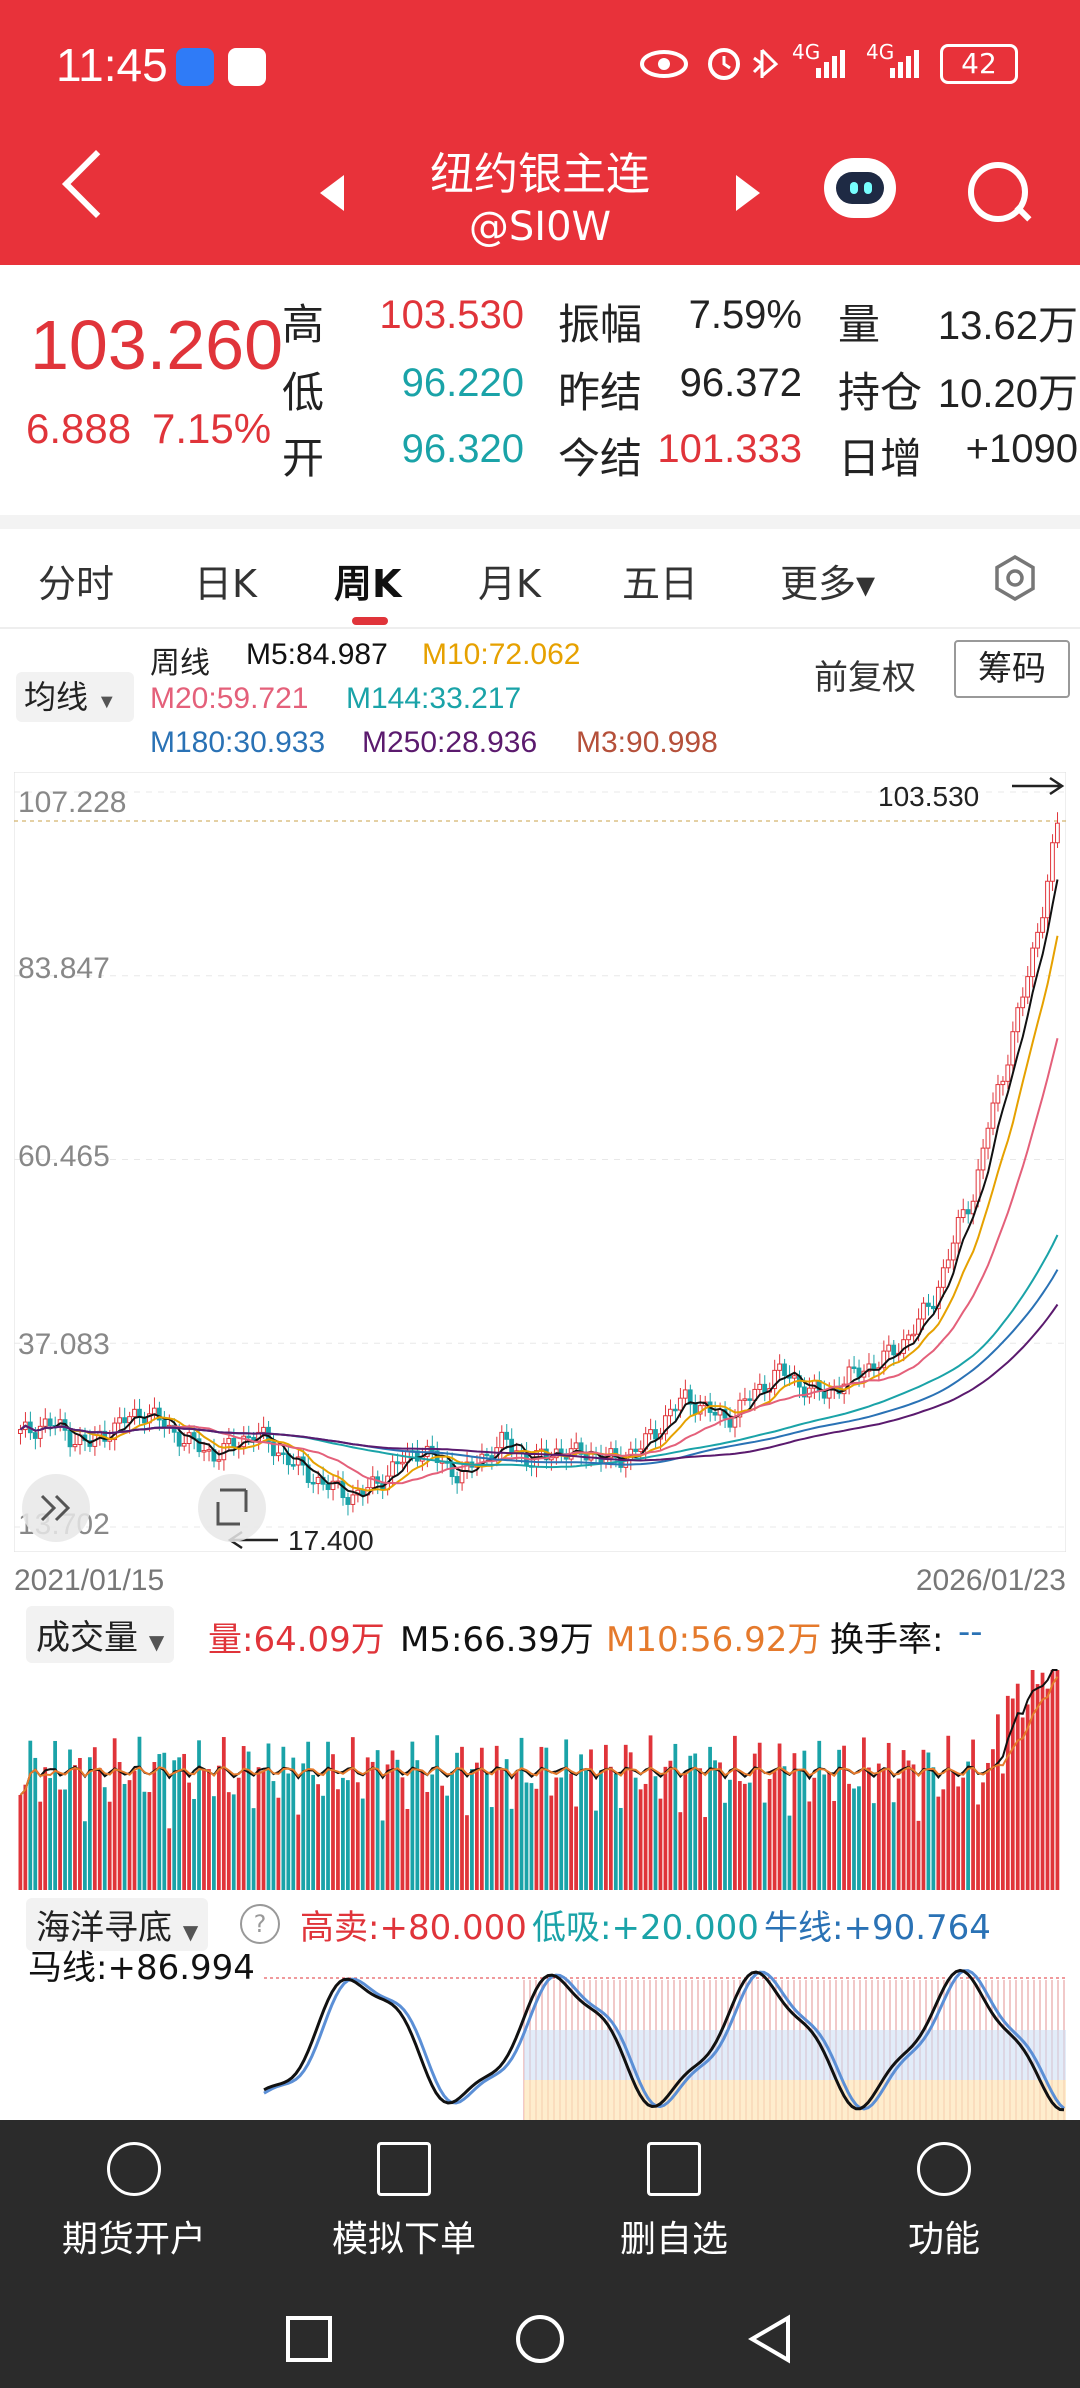 The height and width of the screenshot is (2388, 1080). What do you see at coordinates (859, 324) in the screenshot?
I see `label-volume: 量` at bounding box center [859, 324].